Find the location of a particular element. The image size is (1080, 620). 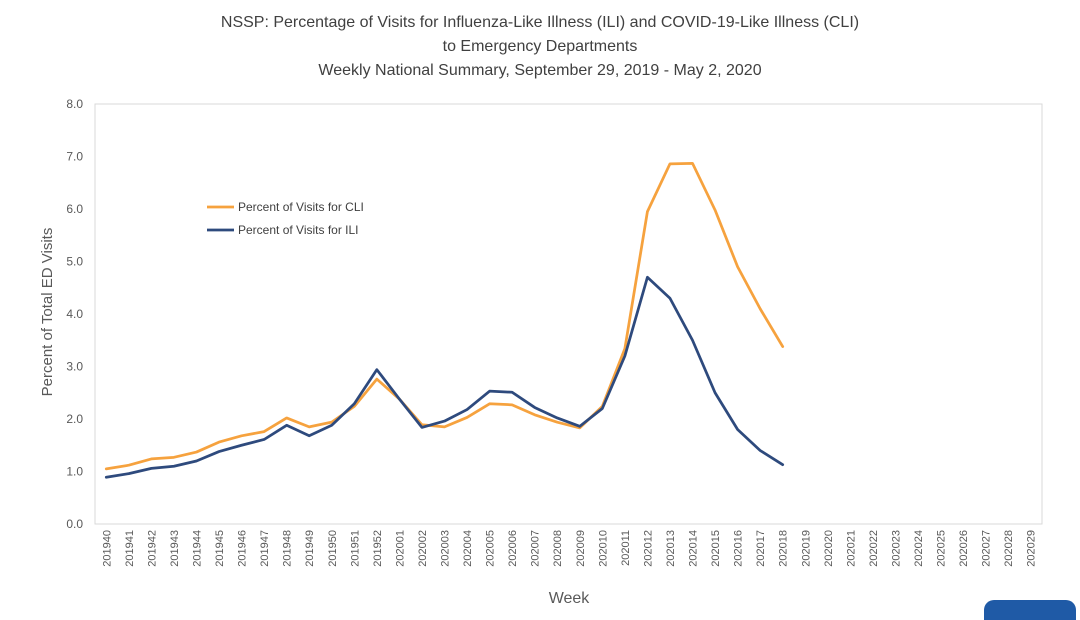

y-tick-label: 3.0 is located at coordinates (74, 367).